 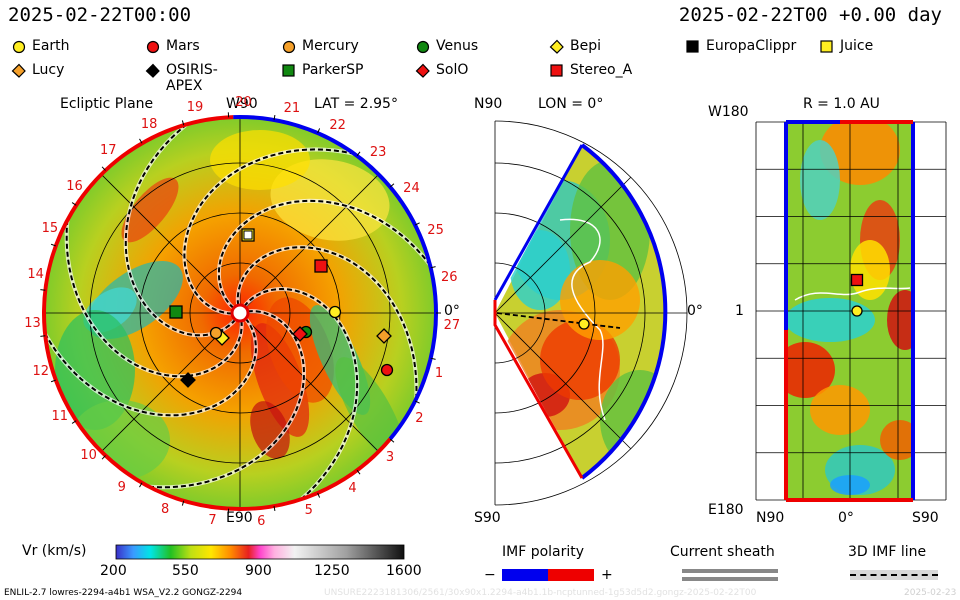 I want to click on carrington-tick-label: 4, so click(x=352, y=489).